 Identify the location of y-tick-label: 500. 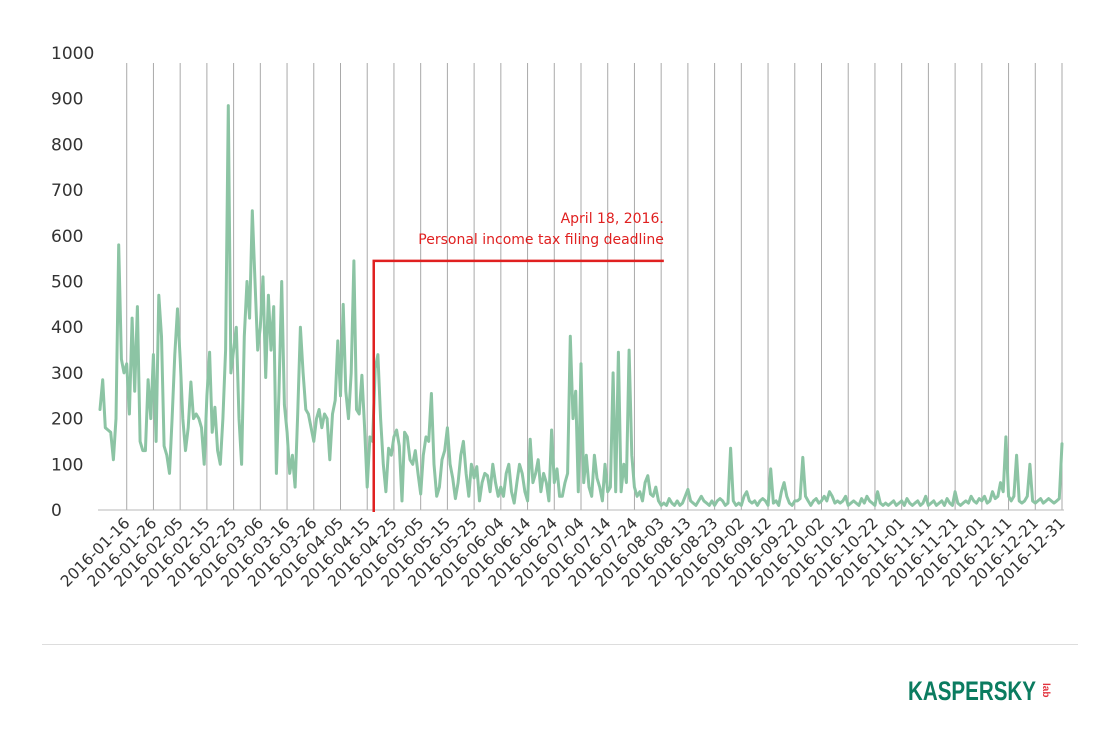
(67, 283).